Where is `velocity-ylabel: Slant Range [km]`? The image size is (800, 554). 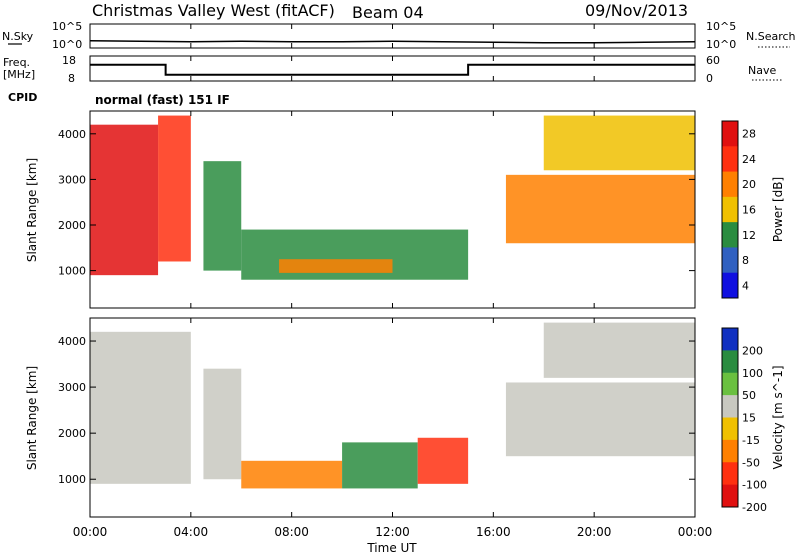
velocity-ylabel: Slant Range [km] is located at coordinates (32, 418).